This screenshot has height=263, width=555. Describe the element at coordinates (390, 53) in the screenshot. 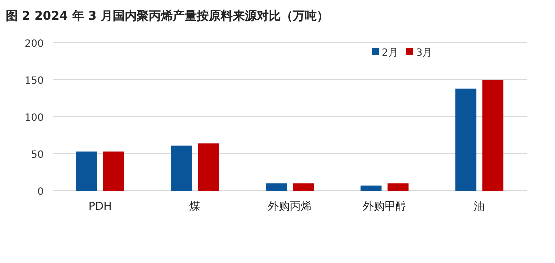

I see `legend-label: 2月` at that location.